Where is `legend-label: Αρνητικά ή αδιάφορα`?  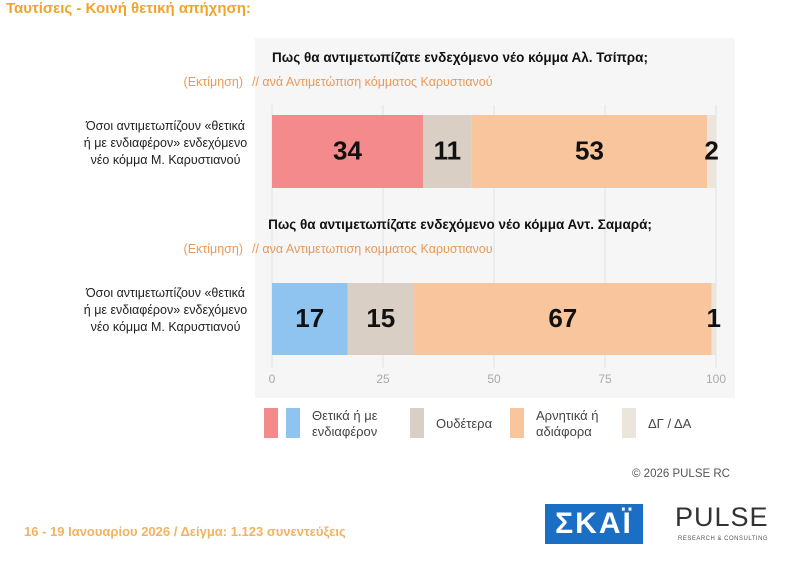
legend-label: Αρνητικά ή αδιάφορα is located at coordinates (567, 423).